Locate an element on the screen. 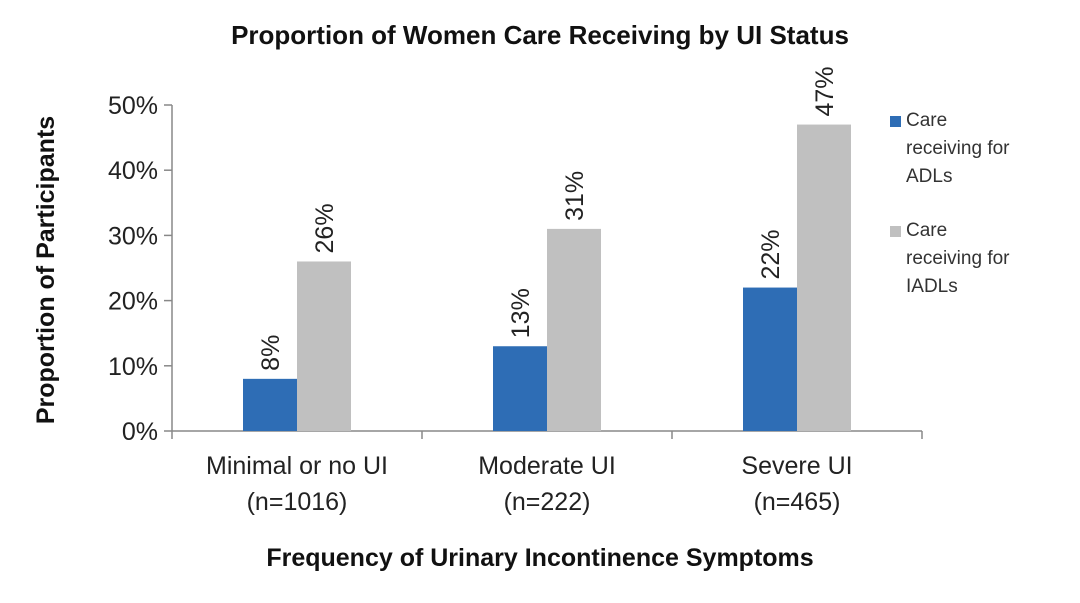  data-label: 31% is located at coordinates (575, 196).